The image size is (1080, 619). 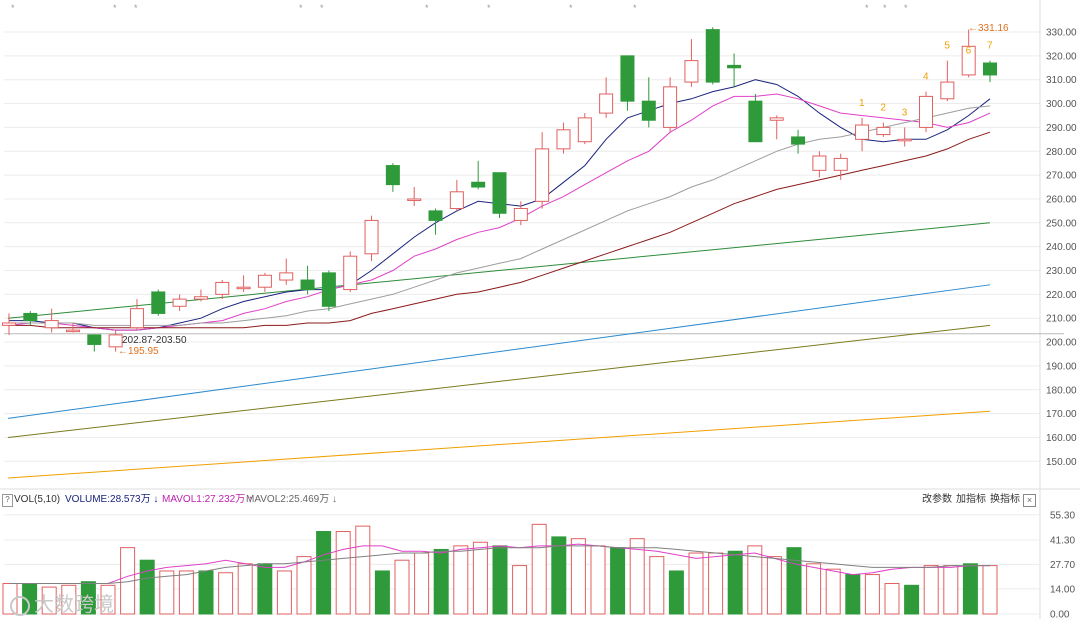 I want to click on high-label: ←331.16, so click(x=988, y=28).